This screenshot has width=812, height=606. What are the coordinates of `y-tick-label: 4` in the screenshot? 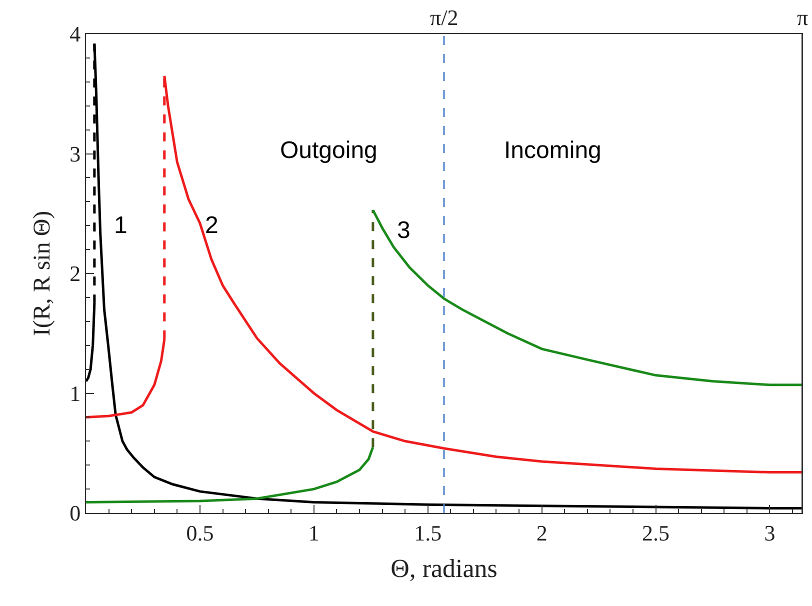 It's located at (75, 34).